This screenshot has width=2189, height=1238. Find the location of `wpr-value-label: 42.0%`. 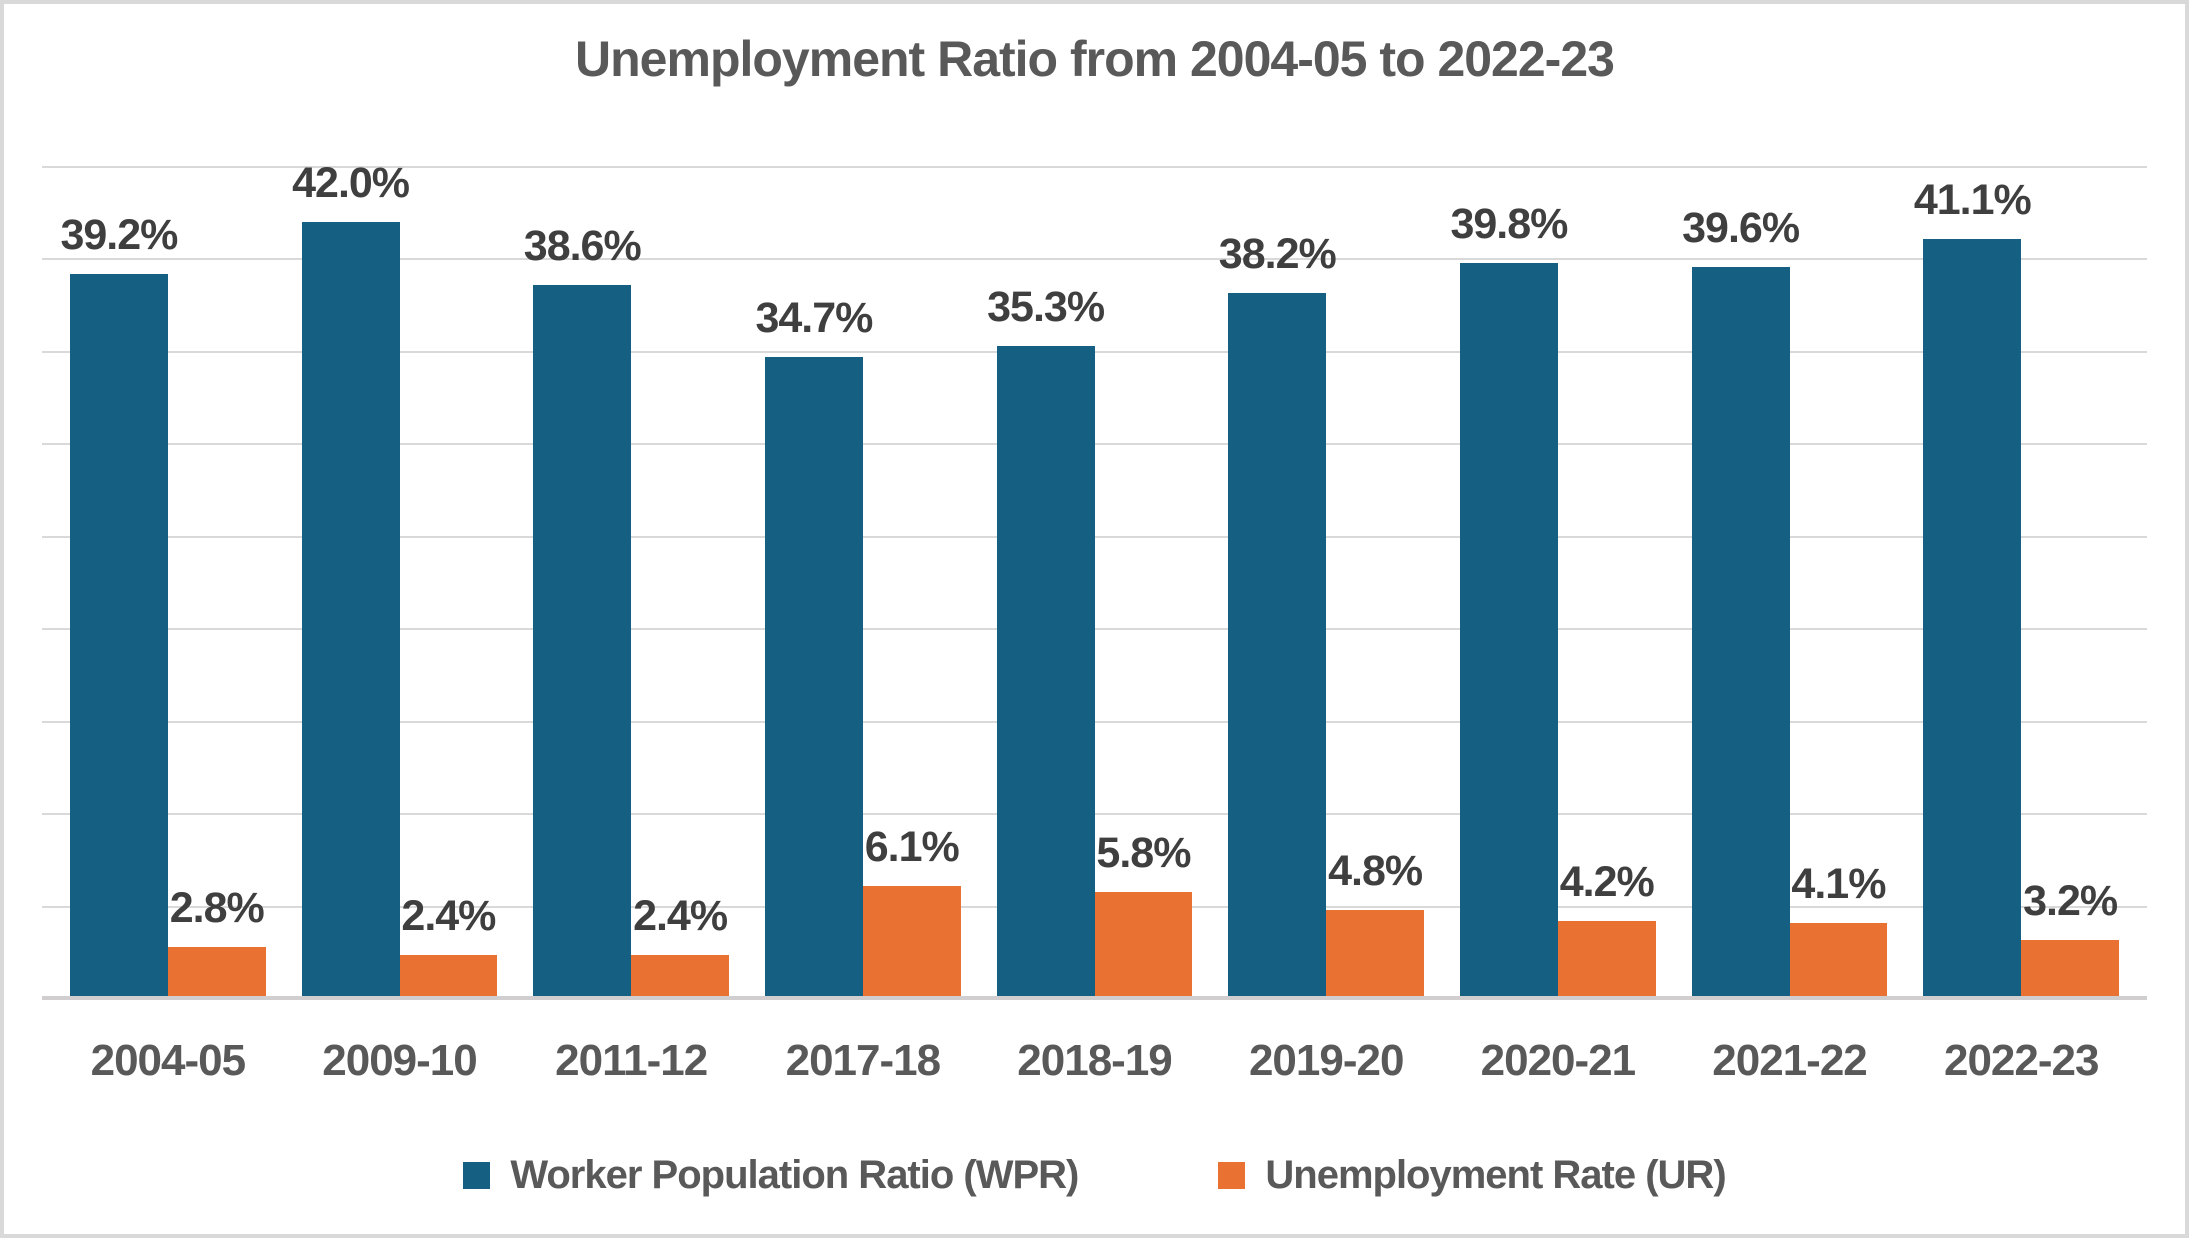

wpr-value-label: 42.0% is located at coordinates (351, 183).